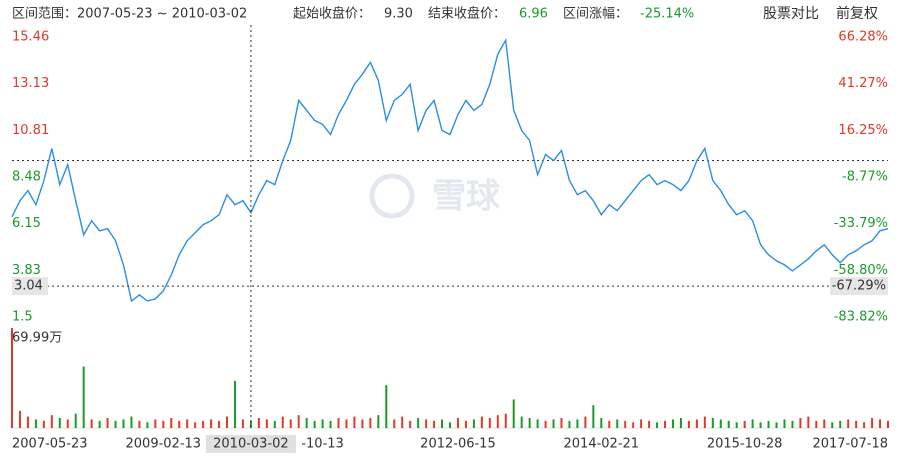 This screenshot has height=458, width=901. What do you see at coordinates (602, 444) in the screenshot?
I see `x-tick-label: 2014-02-21` at bounding box center [602, 444].